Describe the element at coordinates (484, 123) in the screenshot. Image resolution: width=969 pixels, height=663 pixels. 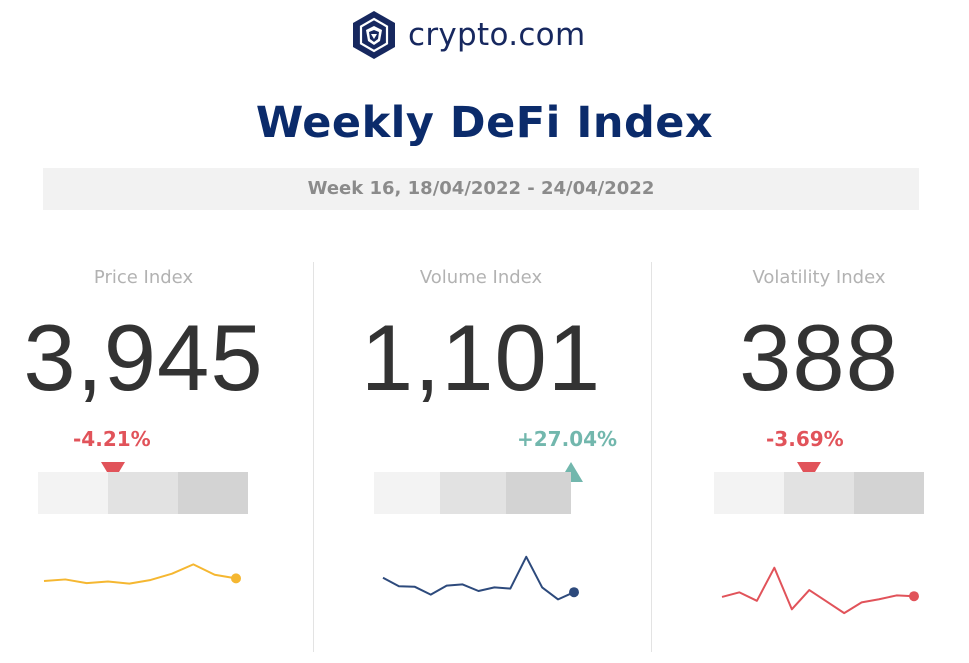
I see `page-title: Weekly DeFi Index` at that location.